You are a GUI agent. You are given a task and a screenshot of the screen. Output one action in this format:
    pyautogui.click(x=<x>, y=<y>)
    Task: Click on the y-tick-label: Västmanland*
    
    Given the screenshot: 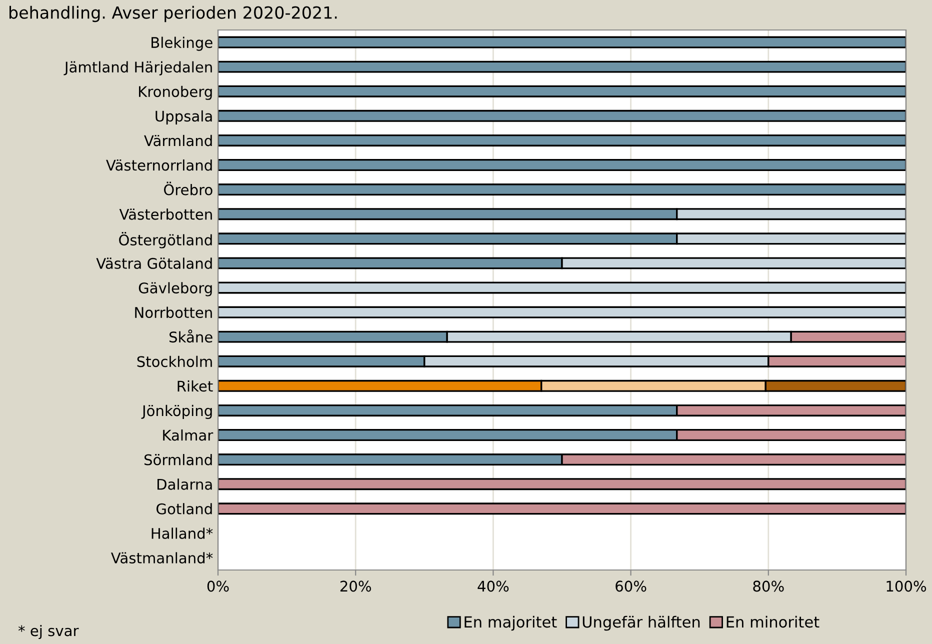 What is the action you would take?
    pyautogui.click(x=161, y=558)
    